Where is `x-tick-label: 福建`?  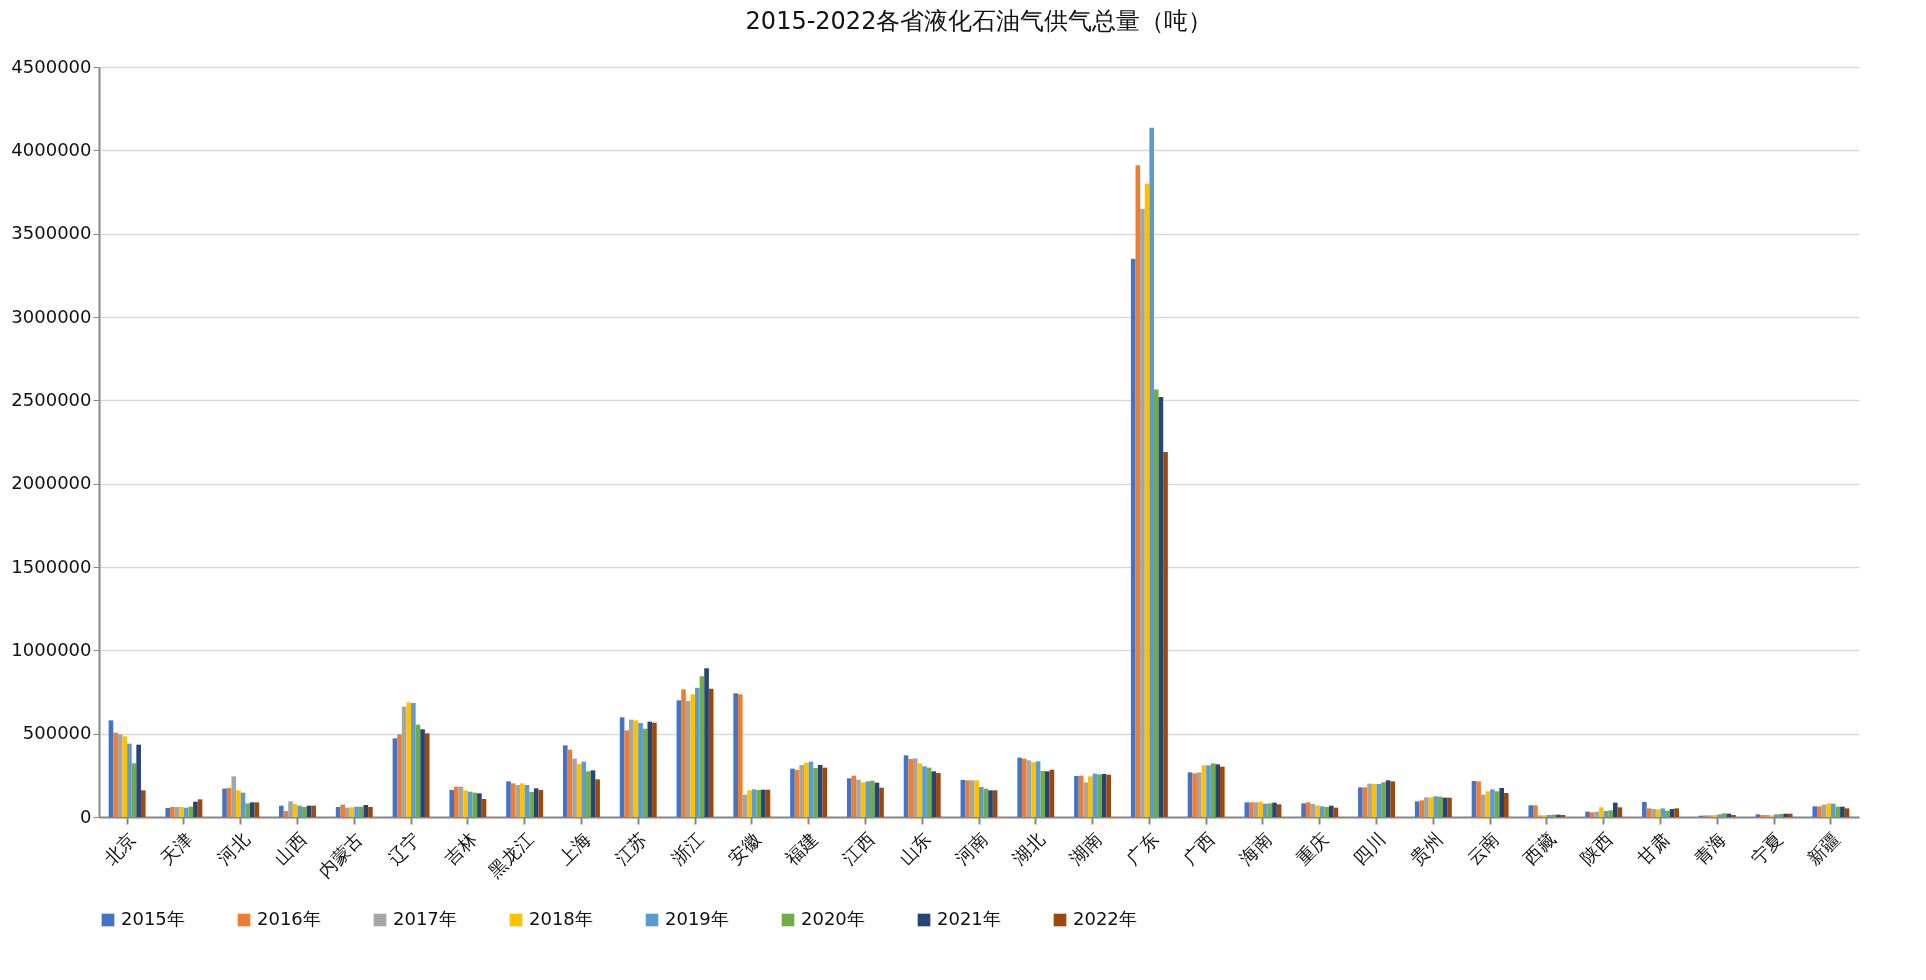
x-tick-label: 福建 is located at coordinates (801, 848).